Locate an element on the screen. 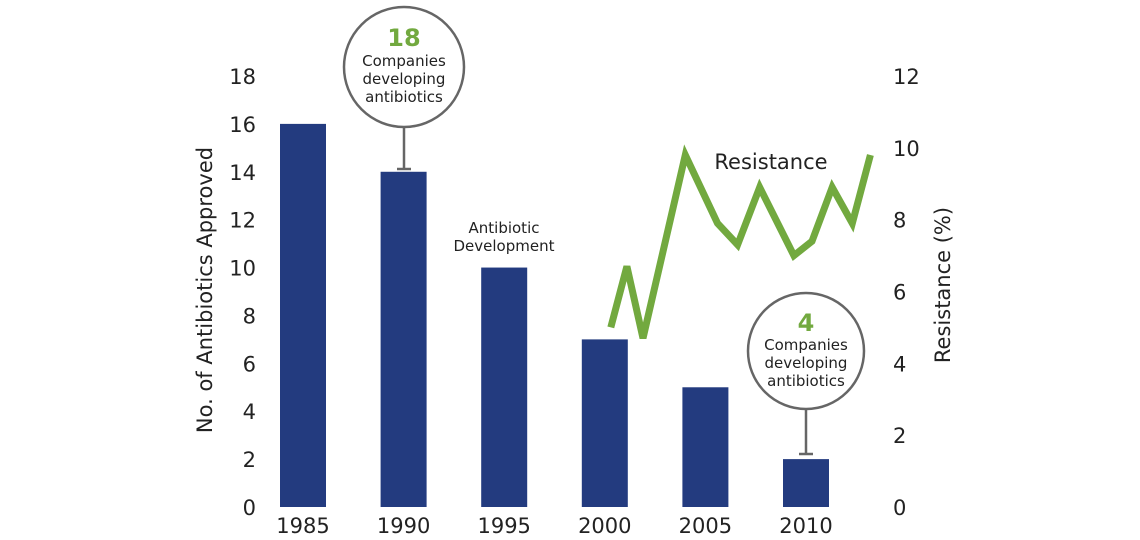 The width and height of the screenshot is (1140, 540). left-tick-label: 8 is located at coordinates (249, 316).